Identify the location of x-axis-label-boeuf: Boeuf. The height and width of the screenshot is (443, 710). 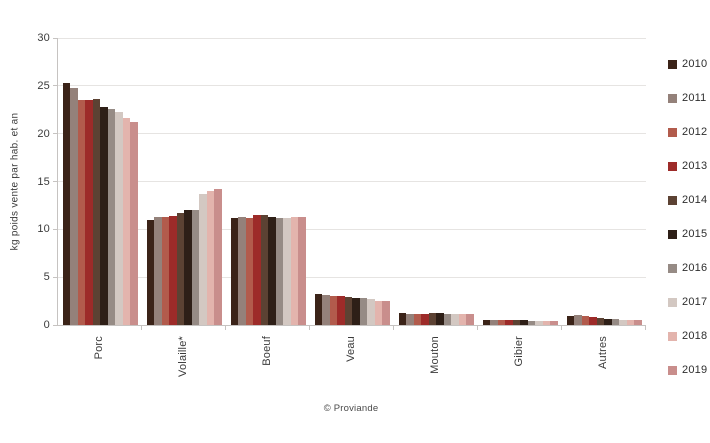
(267, 351).